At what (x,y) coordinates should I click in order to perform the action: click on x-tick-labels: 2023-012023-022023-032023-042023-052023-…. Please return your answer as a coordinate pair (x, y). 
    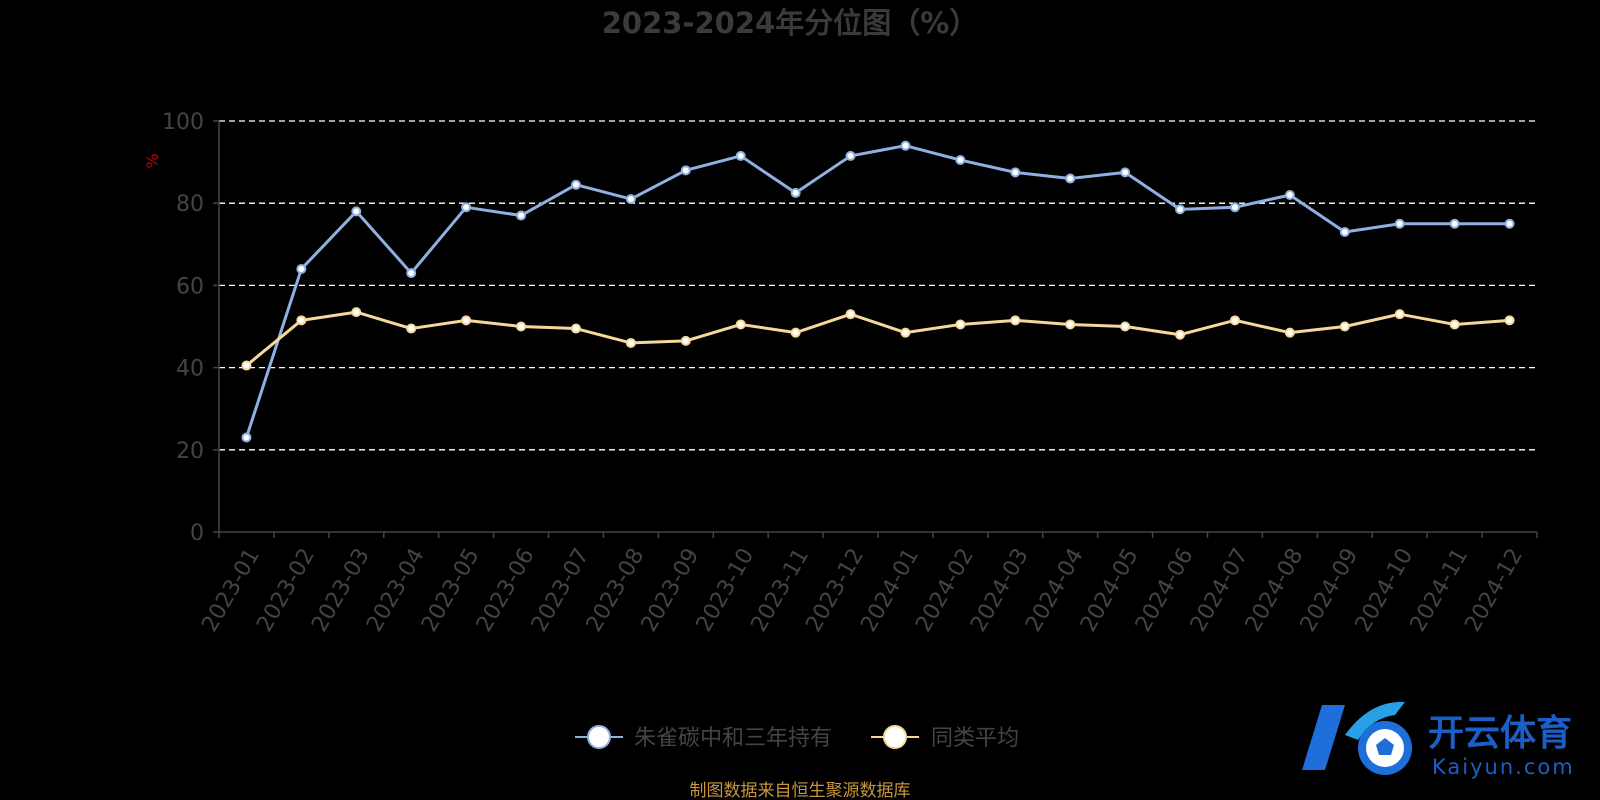
    Looking at the image, I should click on (862, 590).